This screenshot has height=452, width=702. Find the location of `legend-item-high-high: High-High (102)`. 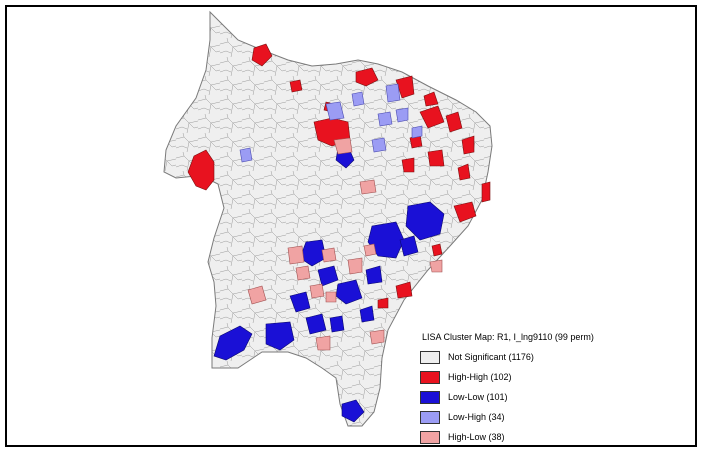

legend-item-high-high: High-High (102) is located at coordinates (550, 377).